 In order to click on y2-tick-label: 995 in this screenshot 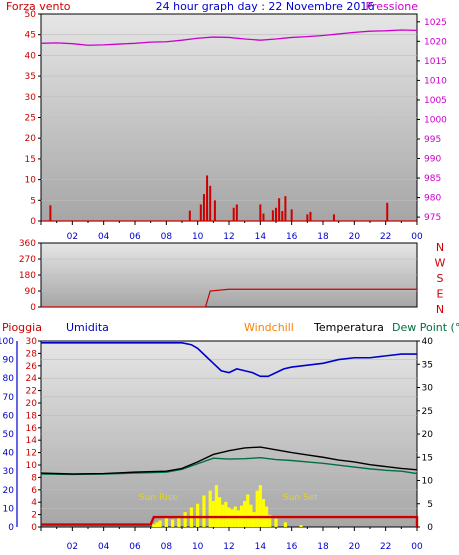, I will do `click(432, 140)`.